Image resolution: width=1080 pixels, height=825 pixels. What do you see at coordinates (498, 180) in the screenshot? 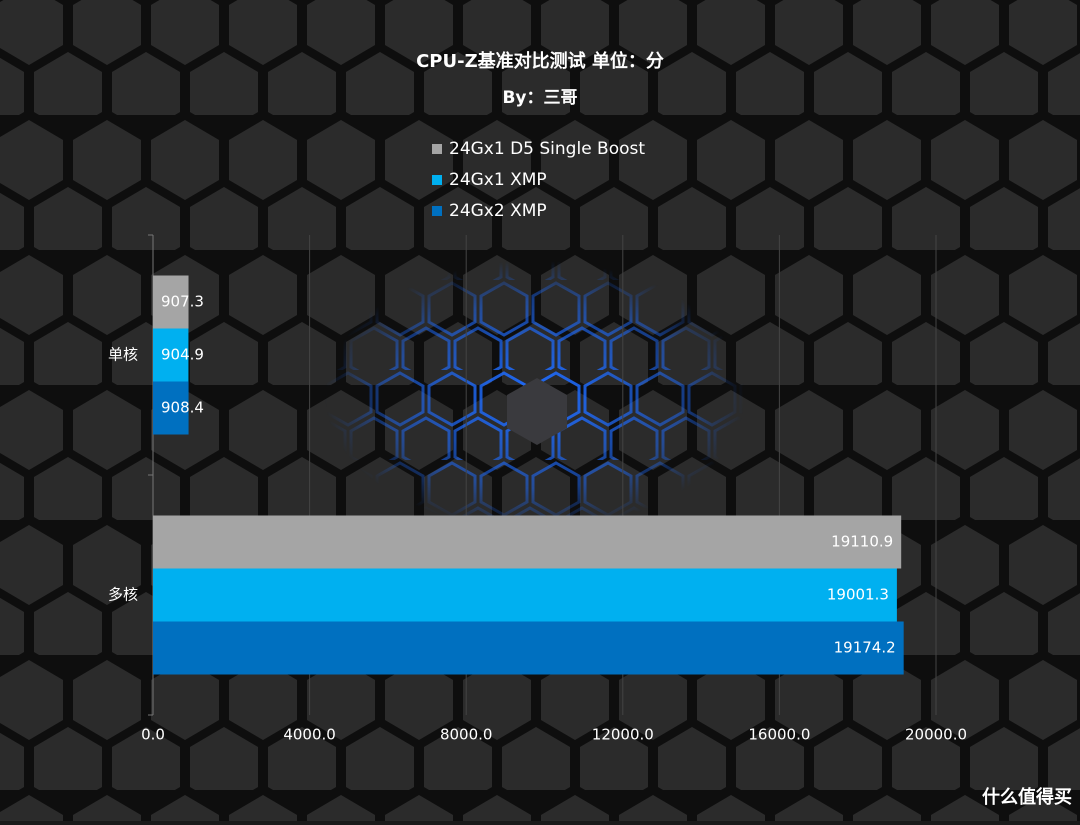
I see `legend-label: 24Gx1 XMP` at bounding box center [498, 180].